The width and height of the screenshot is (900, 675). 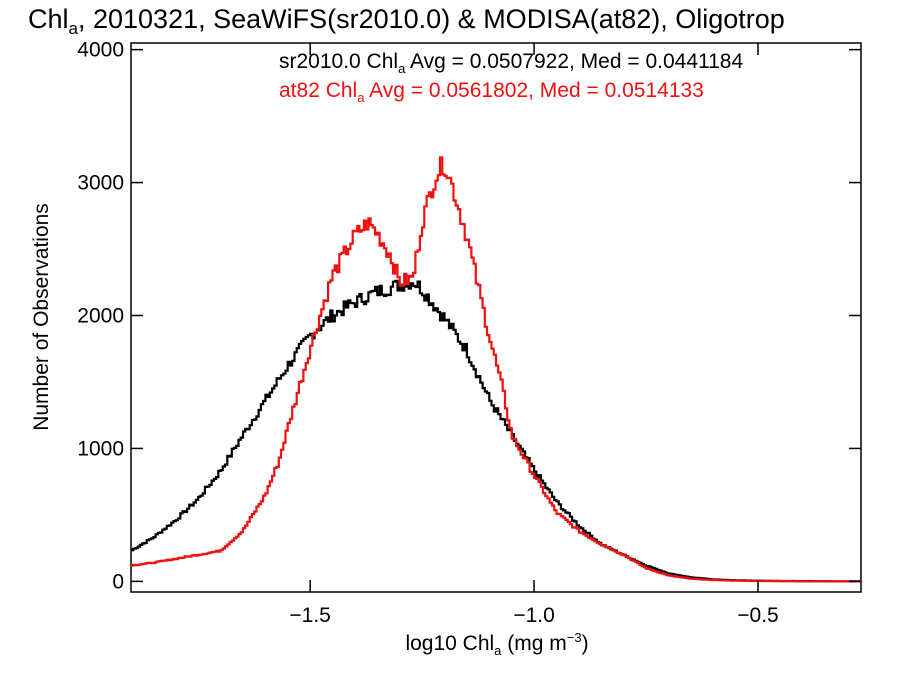 What do you see at coordinates (574, 637) in the screenshot?
I see `x-label-superscript: −3` at bounding box center [574, 637].